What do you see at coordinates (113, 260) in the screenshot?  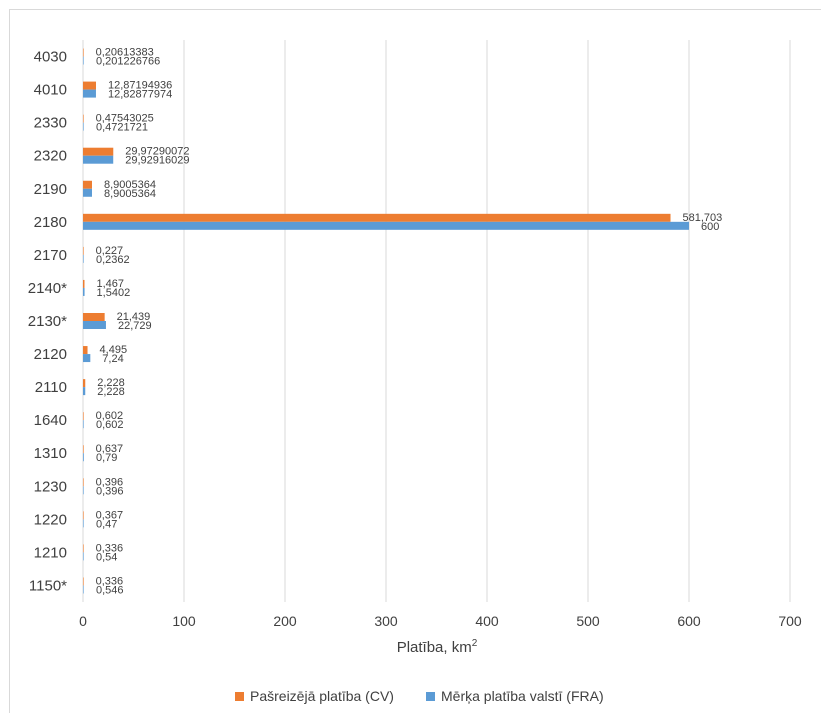 I see `data-label: 0,2362` at bounding box center [113, 260].